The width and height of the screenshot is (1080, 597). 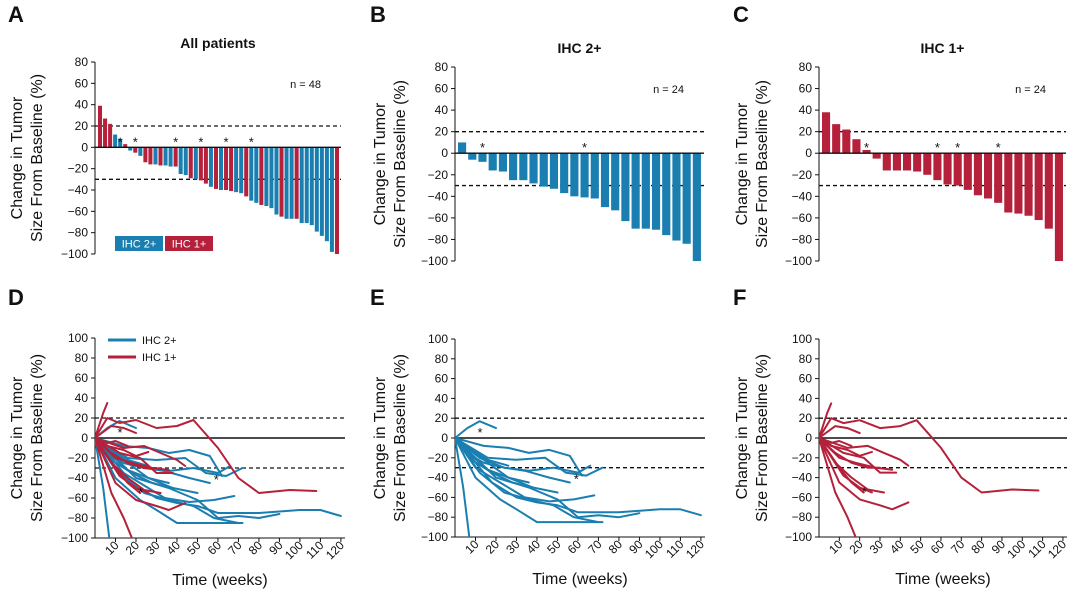 I want to click on legend-swatch-ihc1, so click(x=189, y=243).